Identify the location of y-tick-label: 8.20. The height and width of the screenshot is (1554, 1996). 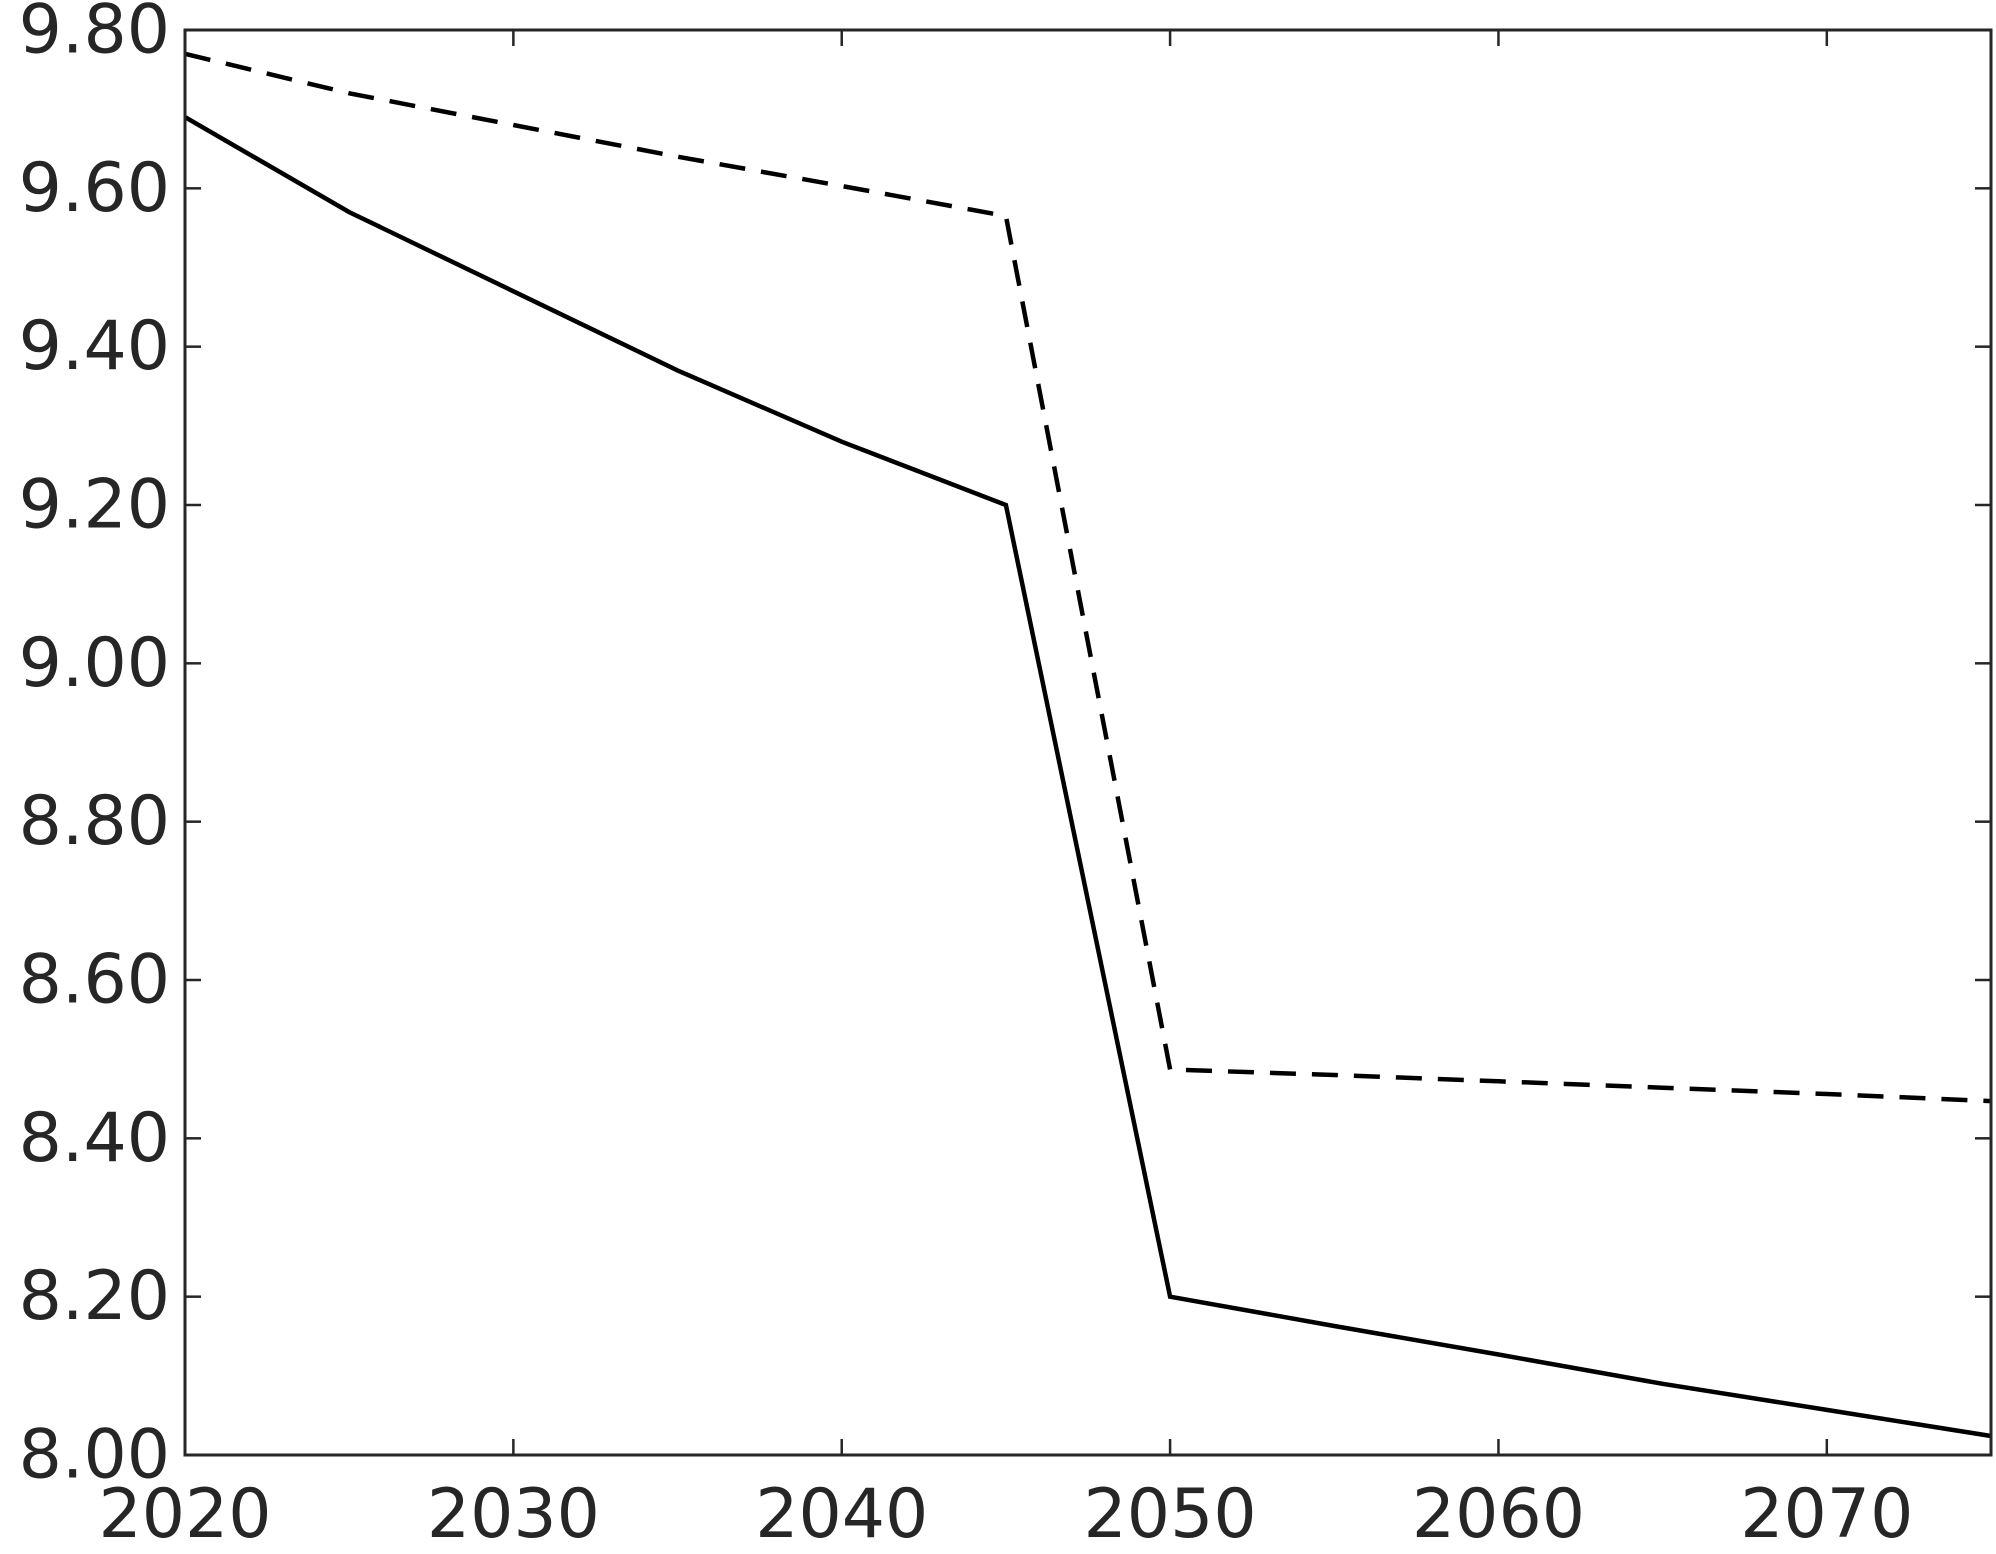
(94, 1296).